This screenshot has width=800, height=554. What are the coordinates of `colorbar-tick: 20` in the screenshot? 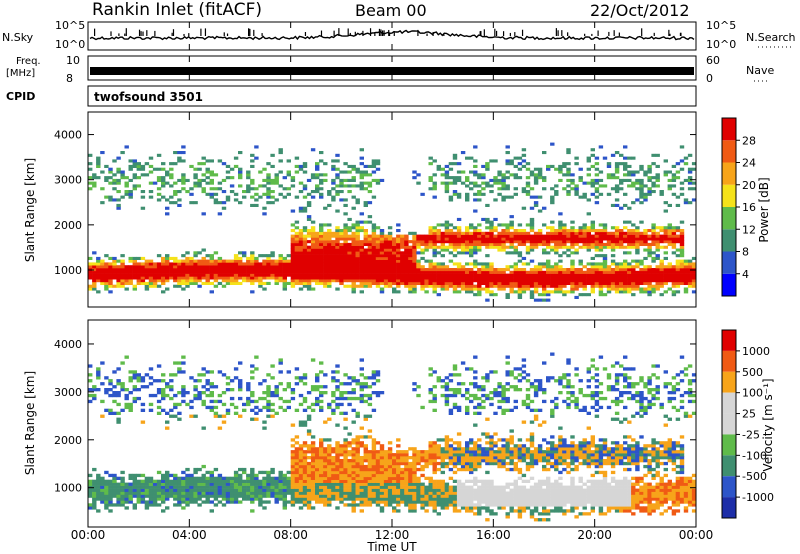 It's located at (749, 185).